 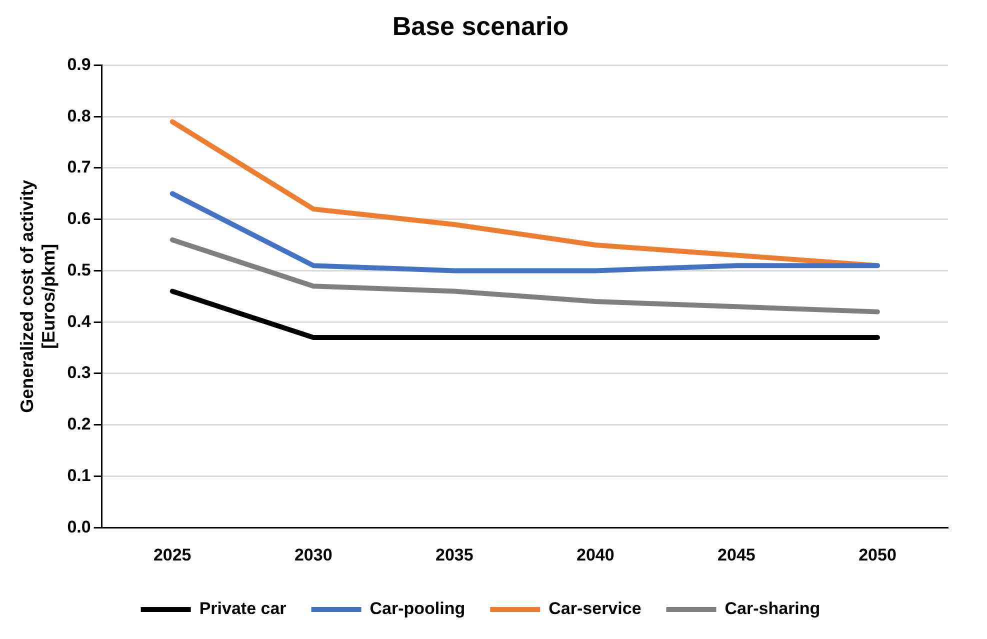 I want to click on x-tick-label: 2050, so click(x=877, y=554).